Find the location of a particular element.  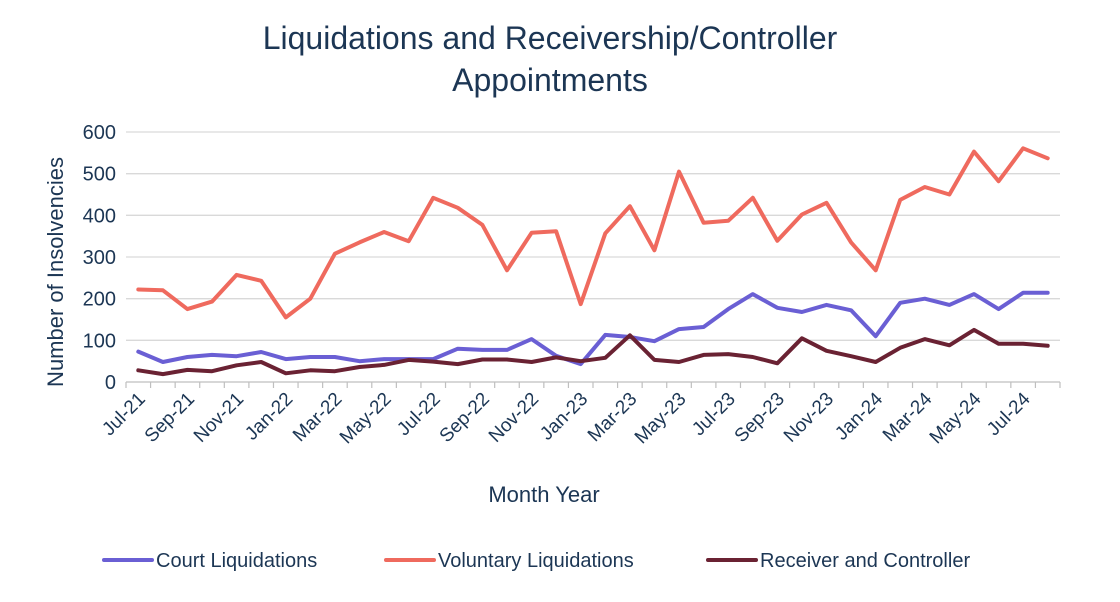

x-tick-label: Jan-23 is located at coordinates (564, 417).